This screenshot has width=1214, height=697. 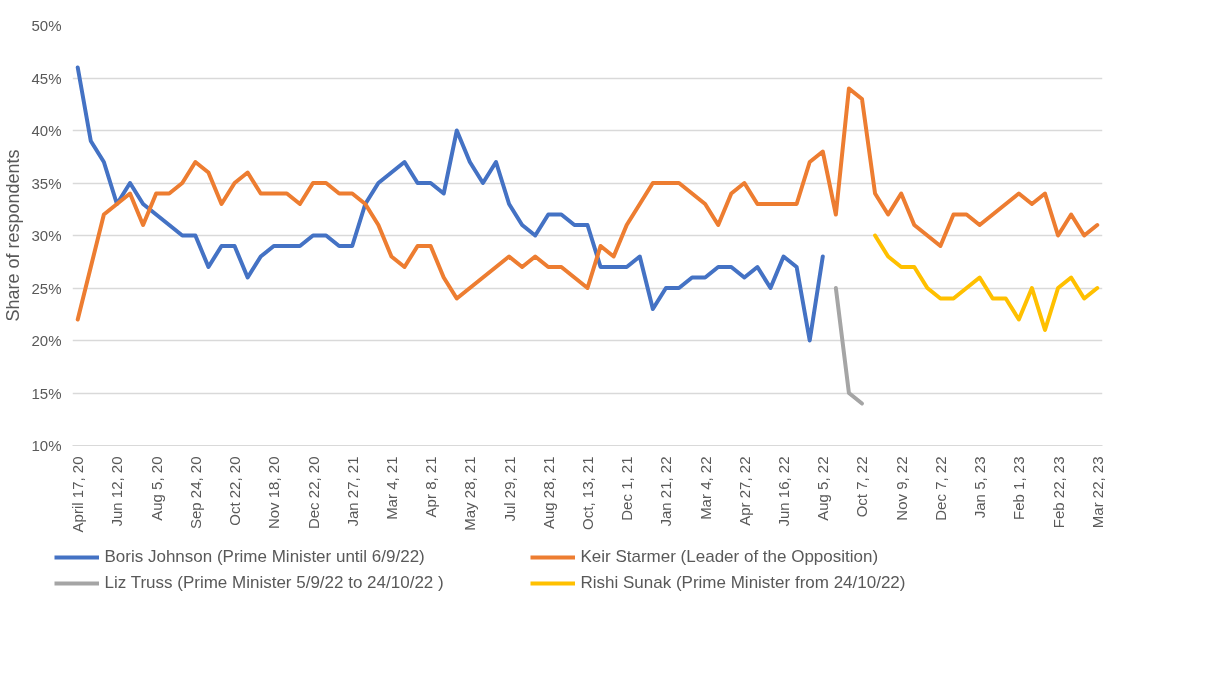 I want to click on x-tick-label: Mar 4, 22, so click(x=705, y=488).